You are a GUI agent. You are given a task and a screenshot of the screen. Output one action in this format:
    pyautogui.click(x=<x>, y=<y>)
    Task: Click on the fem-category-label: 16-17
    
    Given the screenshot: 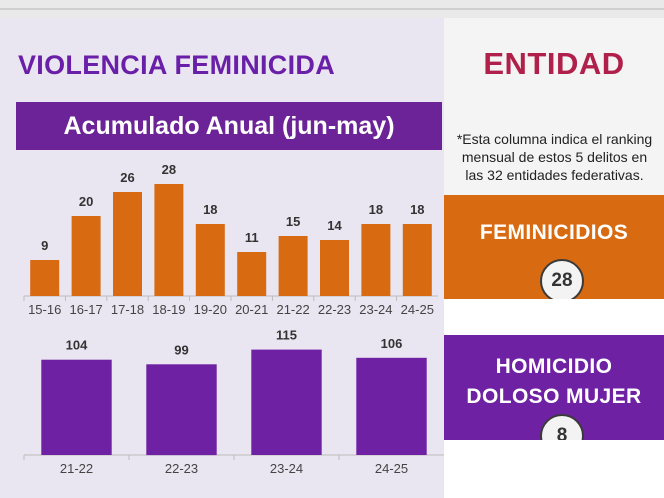 What is the action you would take?
    pyautogui.click(x=85, y=309)
    